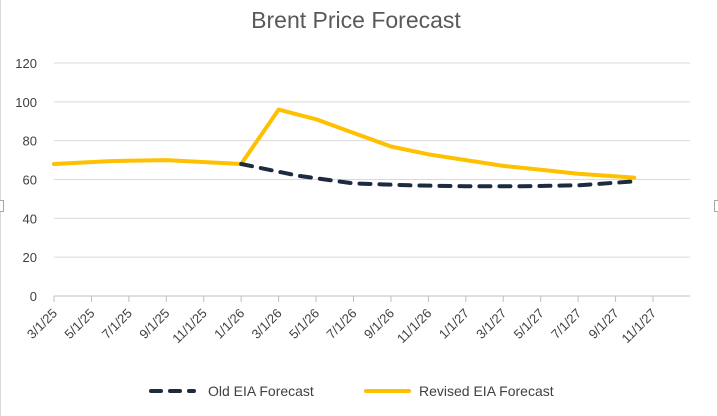 This screenshot has width=718, height=416. Describe the element at coordinates (304, 324) in the screenshot. I see `x-tick-label: 5/1/26` at that location.